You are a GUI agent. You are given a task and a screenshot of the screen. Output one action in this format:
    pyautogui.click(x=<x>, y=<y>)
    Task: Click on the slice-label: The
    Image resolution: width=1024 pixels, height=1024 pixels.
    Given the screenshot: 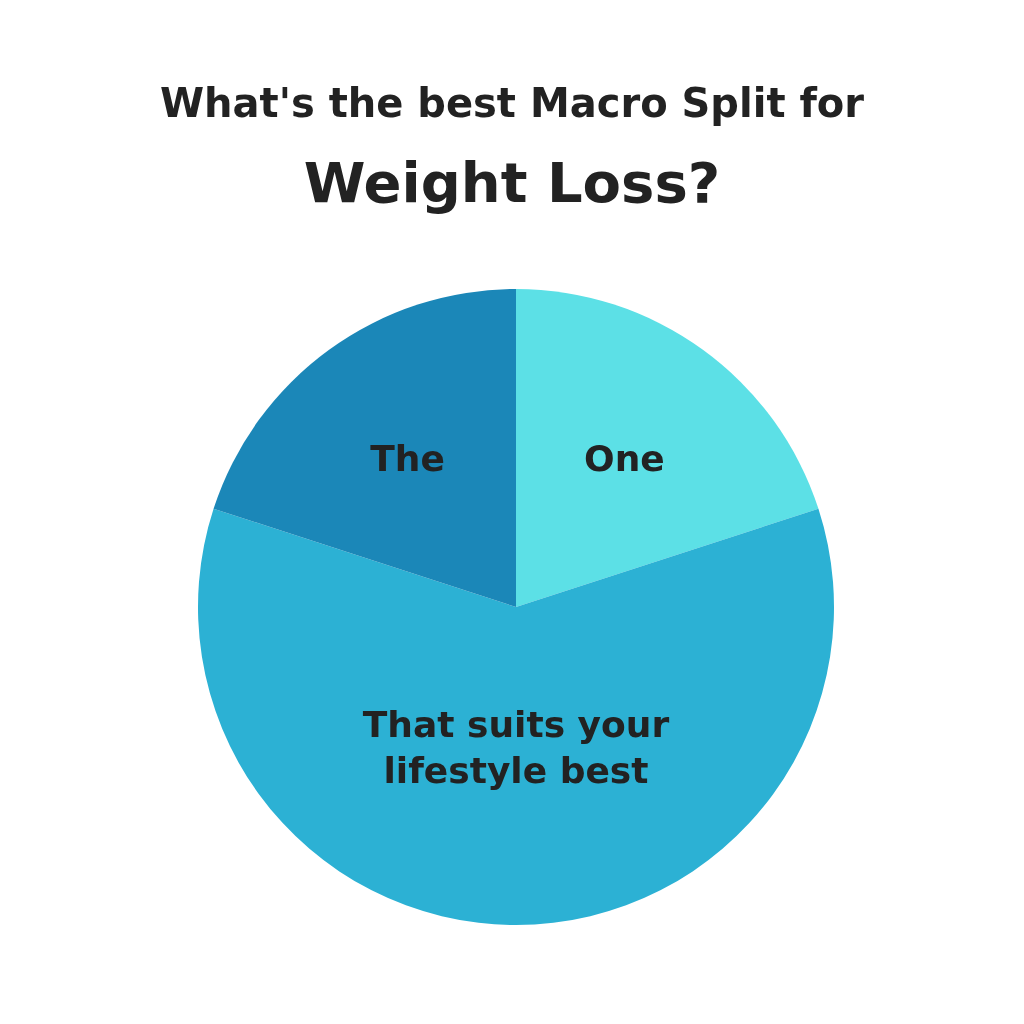 What is the action you would take?
    pyautogui.click(x=407, y=458)
    